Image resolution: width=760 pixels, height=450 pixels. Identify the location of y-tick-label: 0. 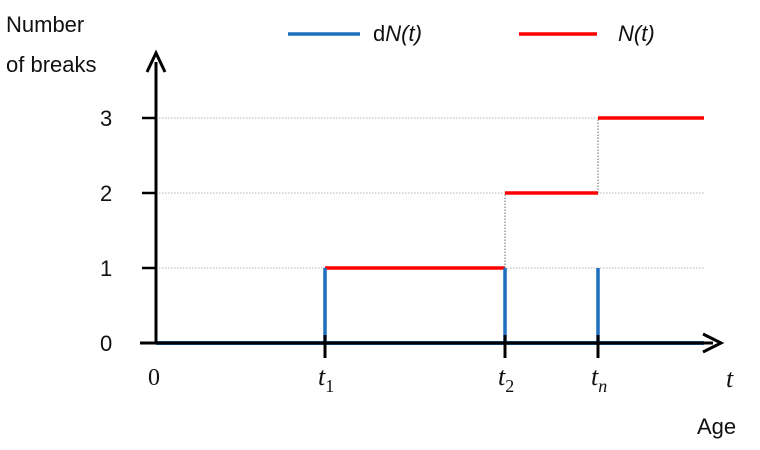
(106, 343).